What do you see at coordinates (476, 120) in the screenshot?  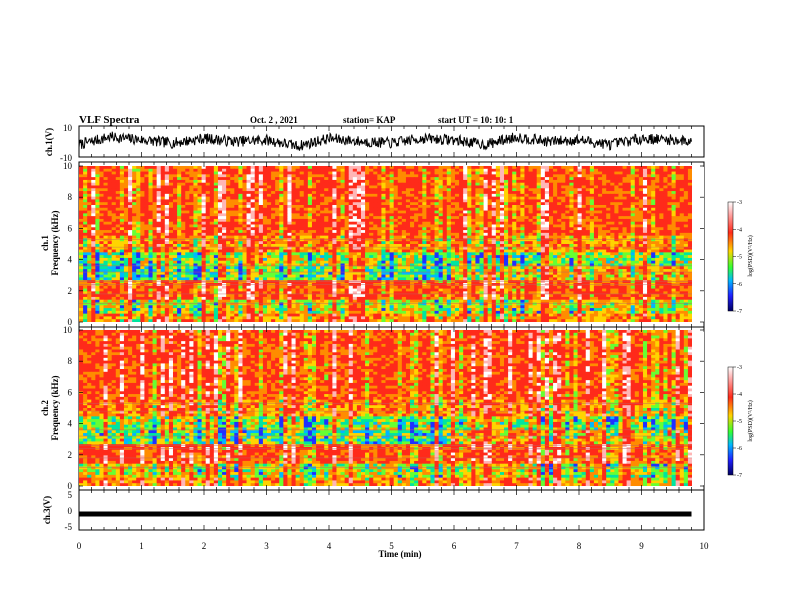 I see `start-ut-label: start UT = 10: 10: 1` at bounding box center [476, 120].